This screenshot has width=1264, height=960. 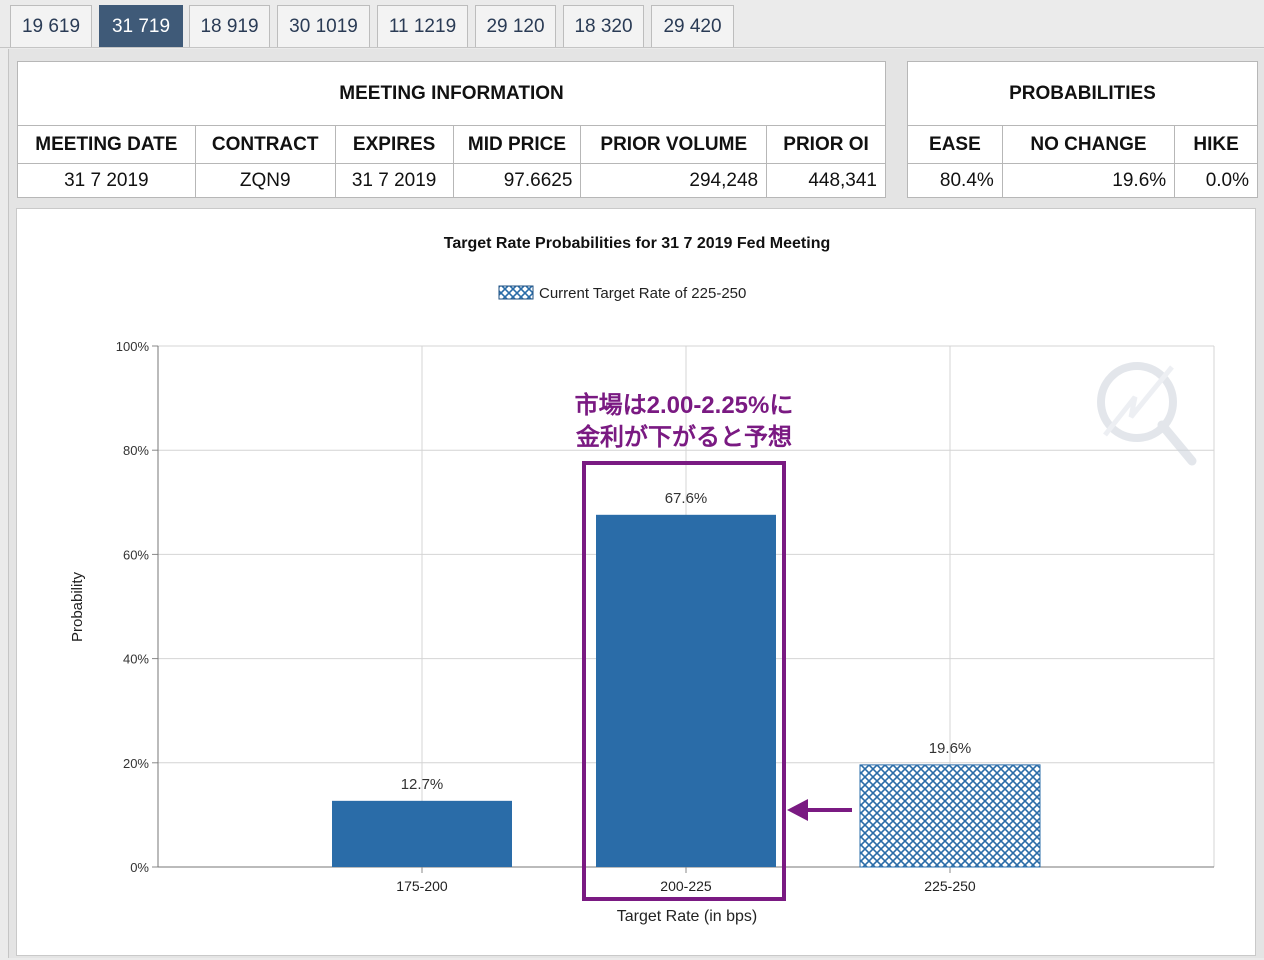 I want to click on y-tick-label: 80%, so click(x=136, y=450).